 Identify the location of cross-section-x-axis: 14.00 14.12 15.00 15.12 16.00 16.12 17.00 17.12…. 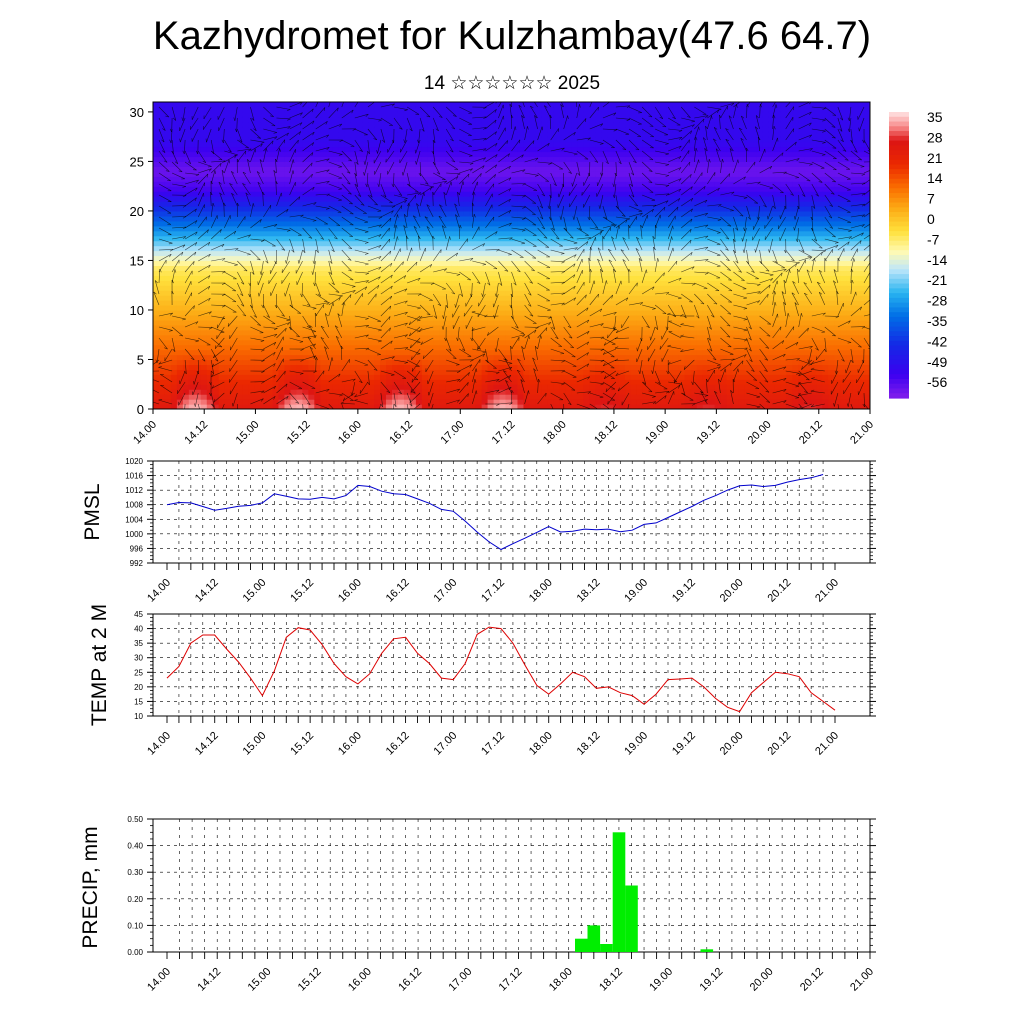
(503, 428).